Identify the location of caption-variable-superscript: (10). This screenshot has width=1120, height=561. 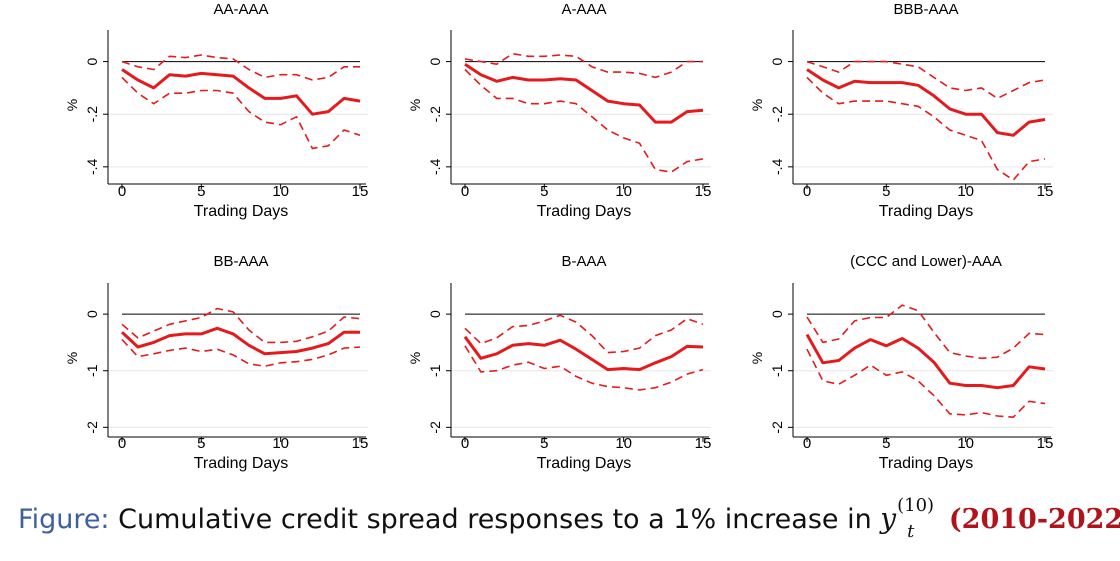
(916, 505).